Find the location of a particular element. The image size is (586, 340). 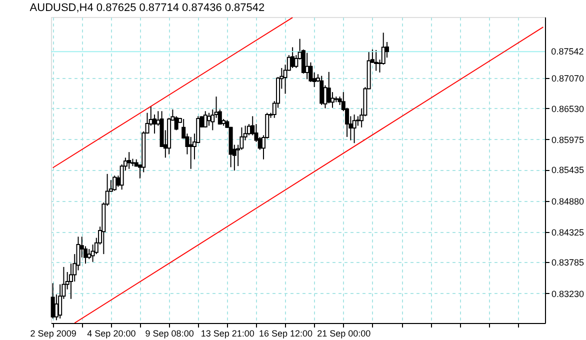

x-tick-label: 13 Sep 21:00 is located at coordinates (227, 333).